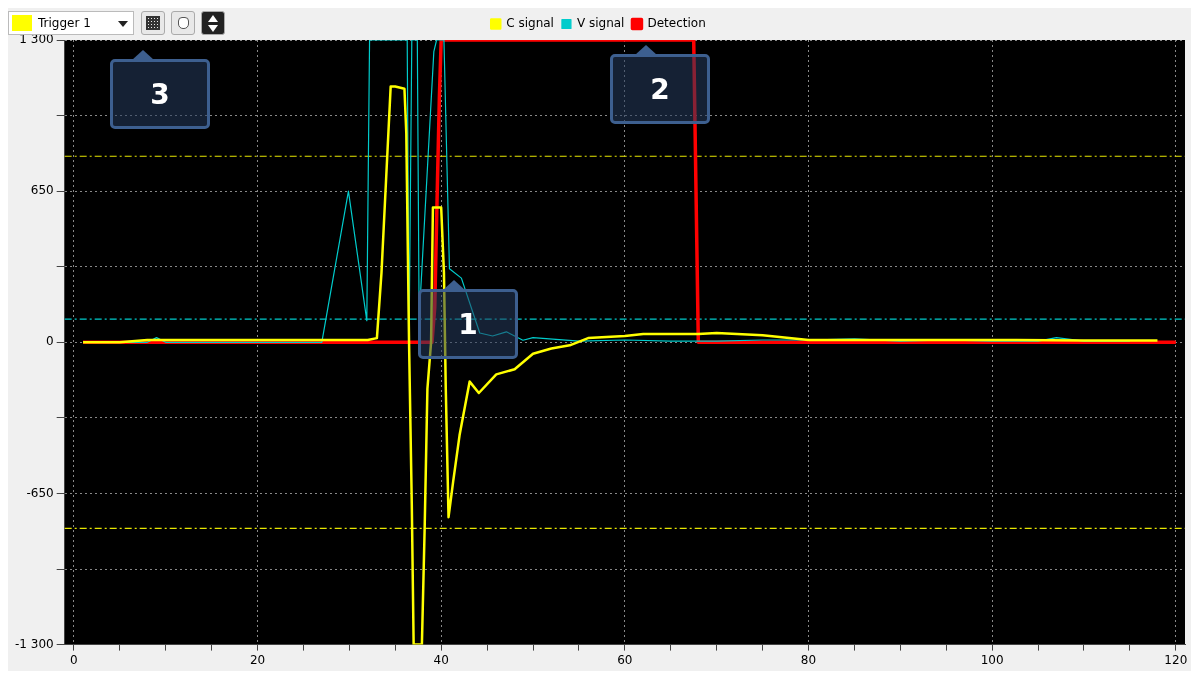 The width and height of the screenshot is (1199, 679). What do you see at coordinates (1176, 659) in the screenshot?
I see `x-tick-label: 120` at bounding box center [1176, 659].